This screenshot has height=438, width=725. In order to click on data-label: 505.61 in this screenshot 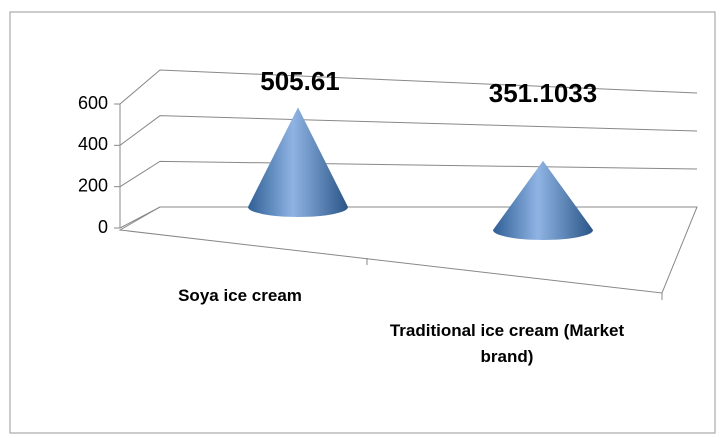, I will do `click(300, 81)`.